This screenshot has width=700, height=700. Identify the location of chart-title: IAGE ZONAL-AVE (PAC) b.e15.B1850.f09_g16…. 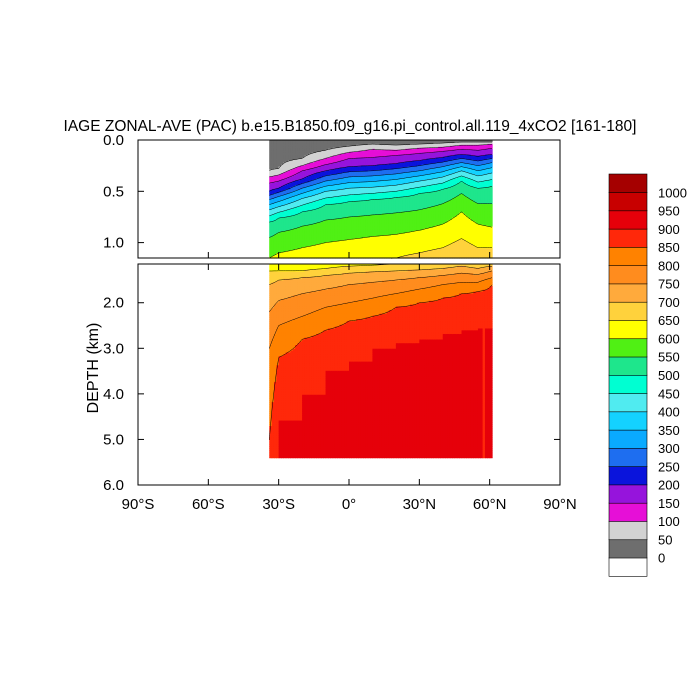
(350, 126).